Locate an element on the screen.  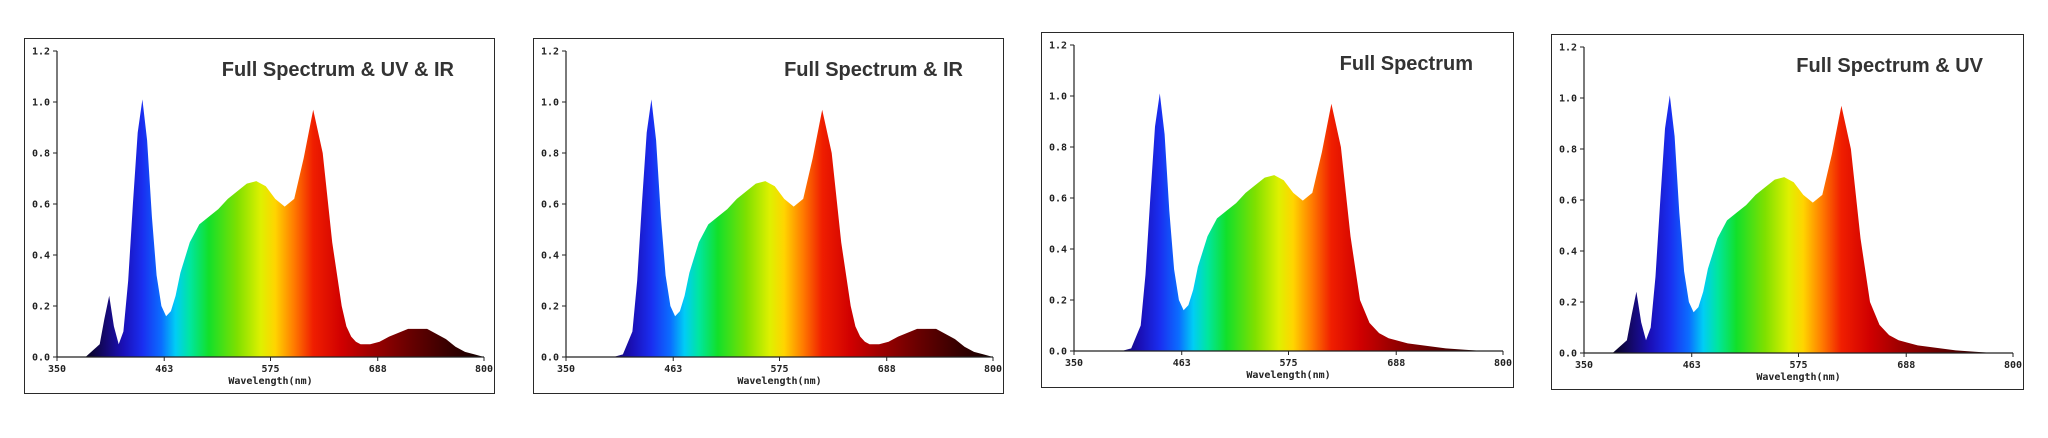
chart-title: Full Spectrum & UV is located at coordinates (1889, 66).